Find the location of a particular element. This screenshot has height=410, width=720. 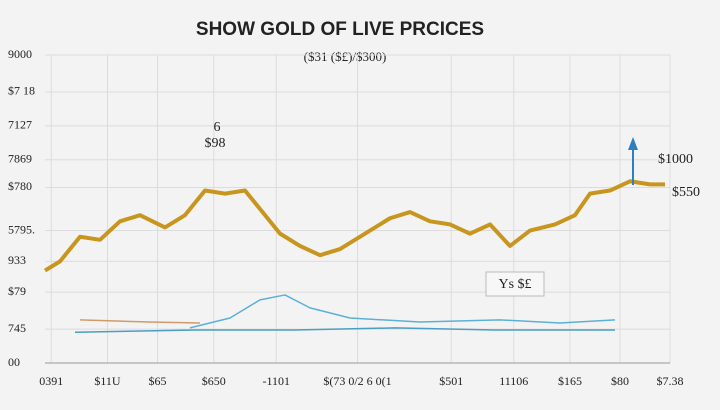

x-tick-label: $80 is located at coordinates (620, 381).